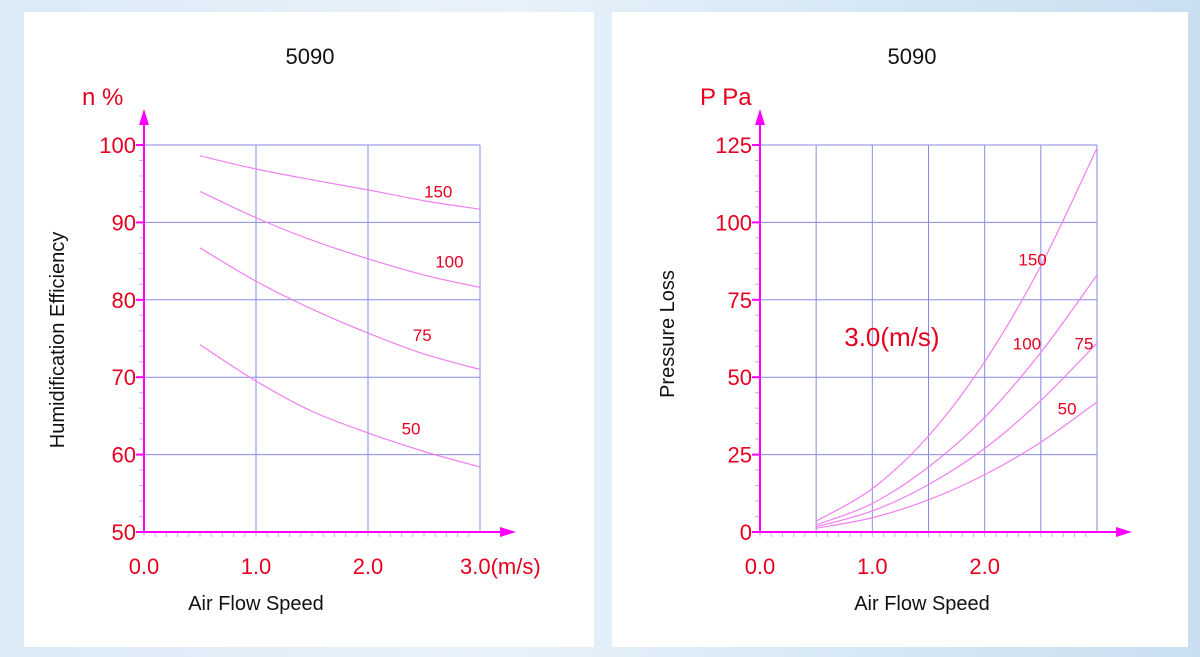 The width and height of the screenshot is (1200, 657). What do you see at coordinates (124, 455) in the screenshot?
I see `y-tick-label: 60` at bounding box center [124, 455].